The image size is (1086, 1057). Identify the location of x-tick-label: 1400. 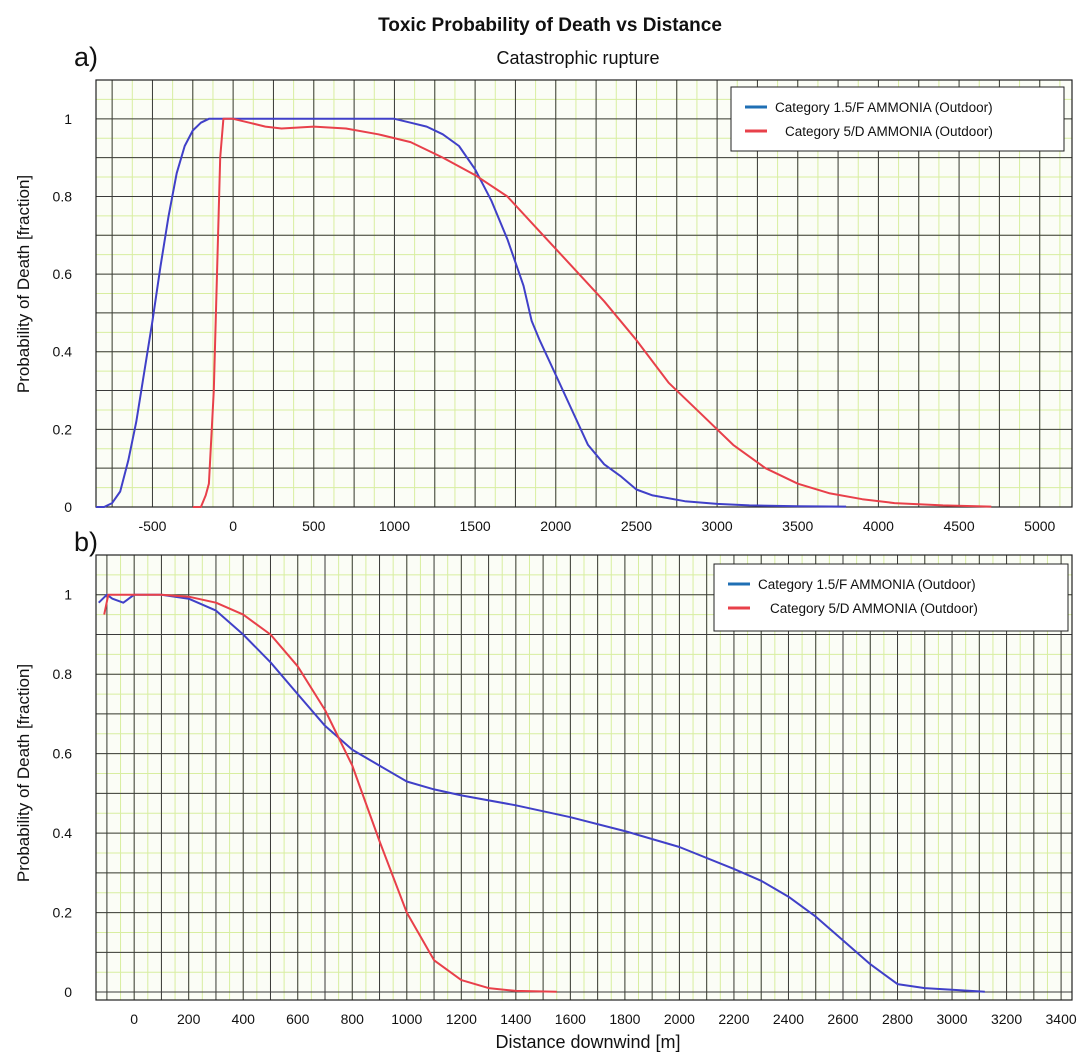
(515, 1019).